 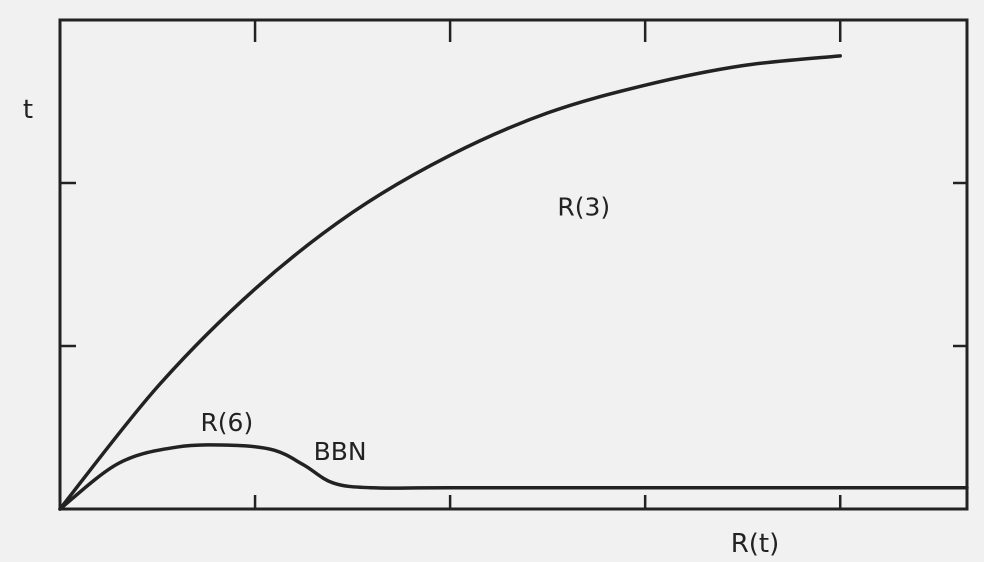 I want to click on curve-annotation-2: R(6), so click(x=226, y=422).